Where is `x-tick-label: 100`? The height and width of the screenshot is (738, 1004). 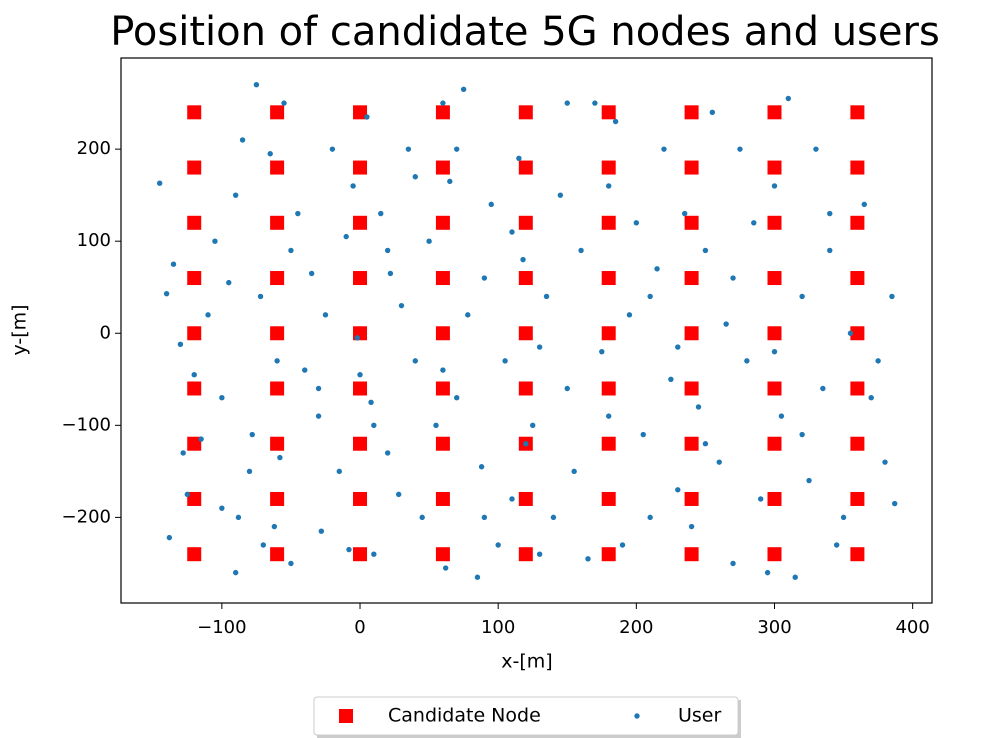
x-tick-label: 100 is located at coordinates (498, 627).